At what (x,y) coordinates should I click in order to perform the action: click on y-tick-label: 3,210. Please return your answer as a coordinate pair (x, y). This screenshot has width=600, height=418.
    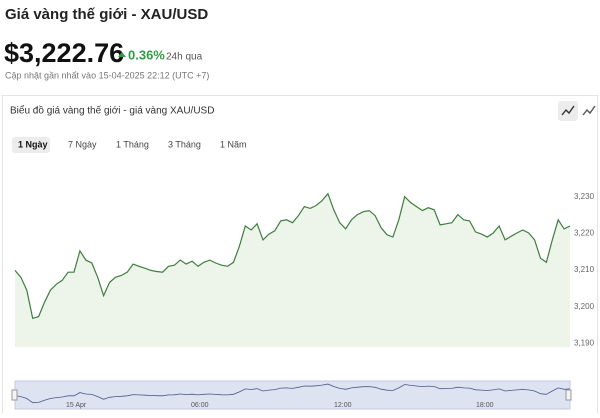
    Looking at the image, I should click on (584, 269).